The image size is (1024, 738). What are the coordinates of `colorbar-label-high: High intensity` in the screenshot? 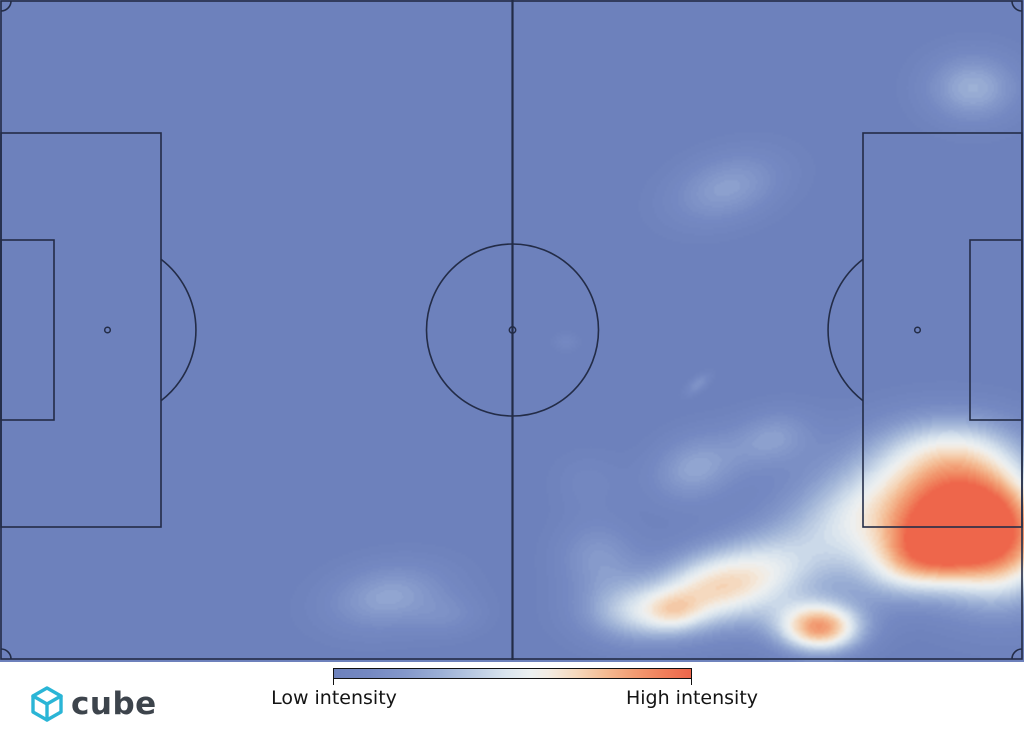 It's located at (692, 698).